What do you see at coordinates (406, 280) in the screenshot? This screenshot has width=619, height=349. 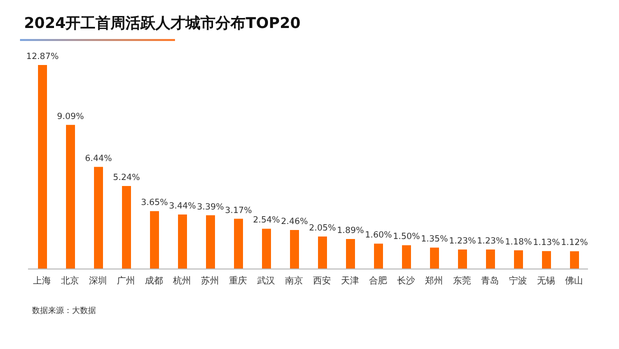 I see `x-tick-label: 长沙` at bounding box center [406, 280].